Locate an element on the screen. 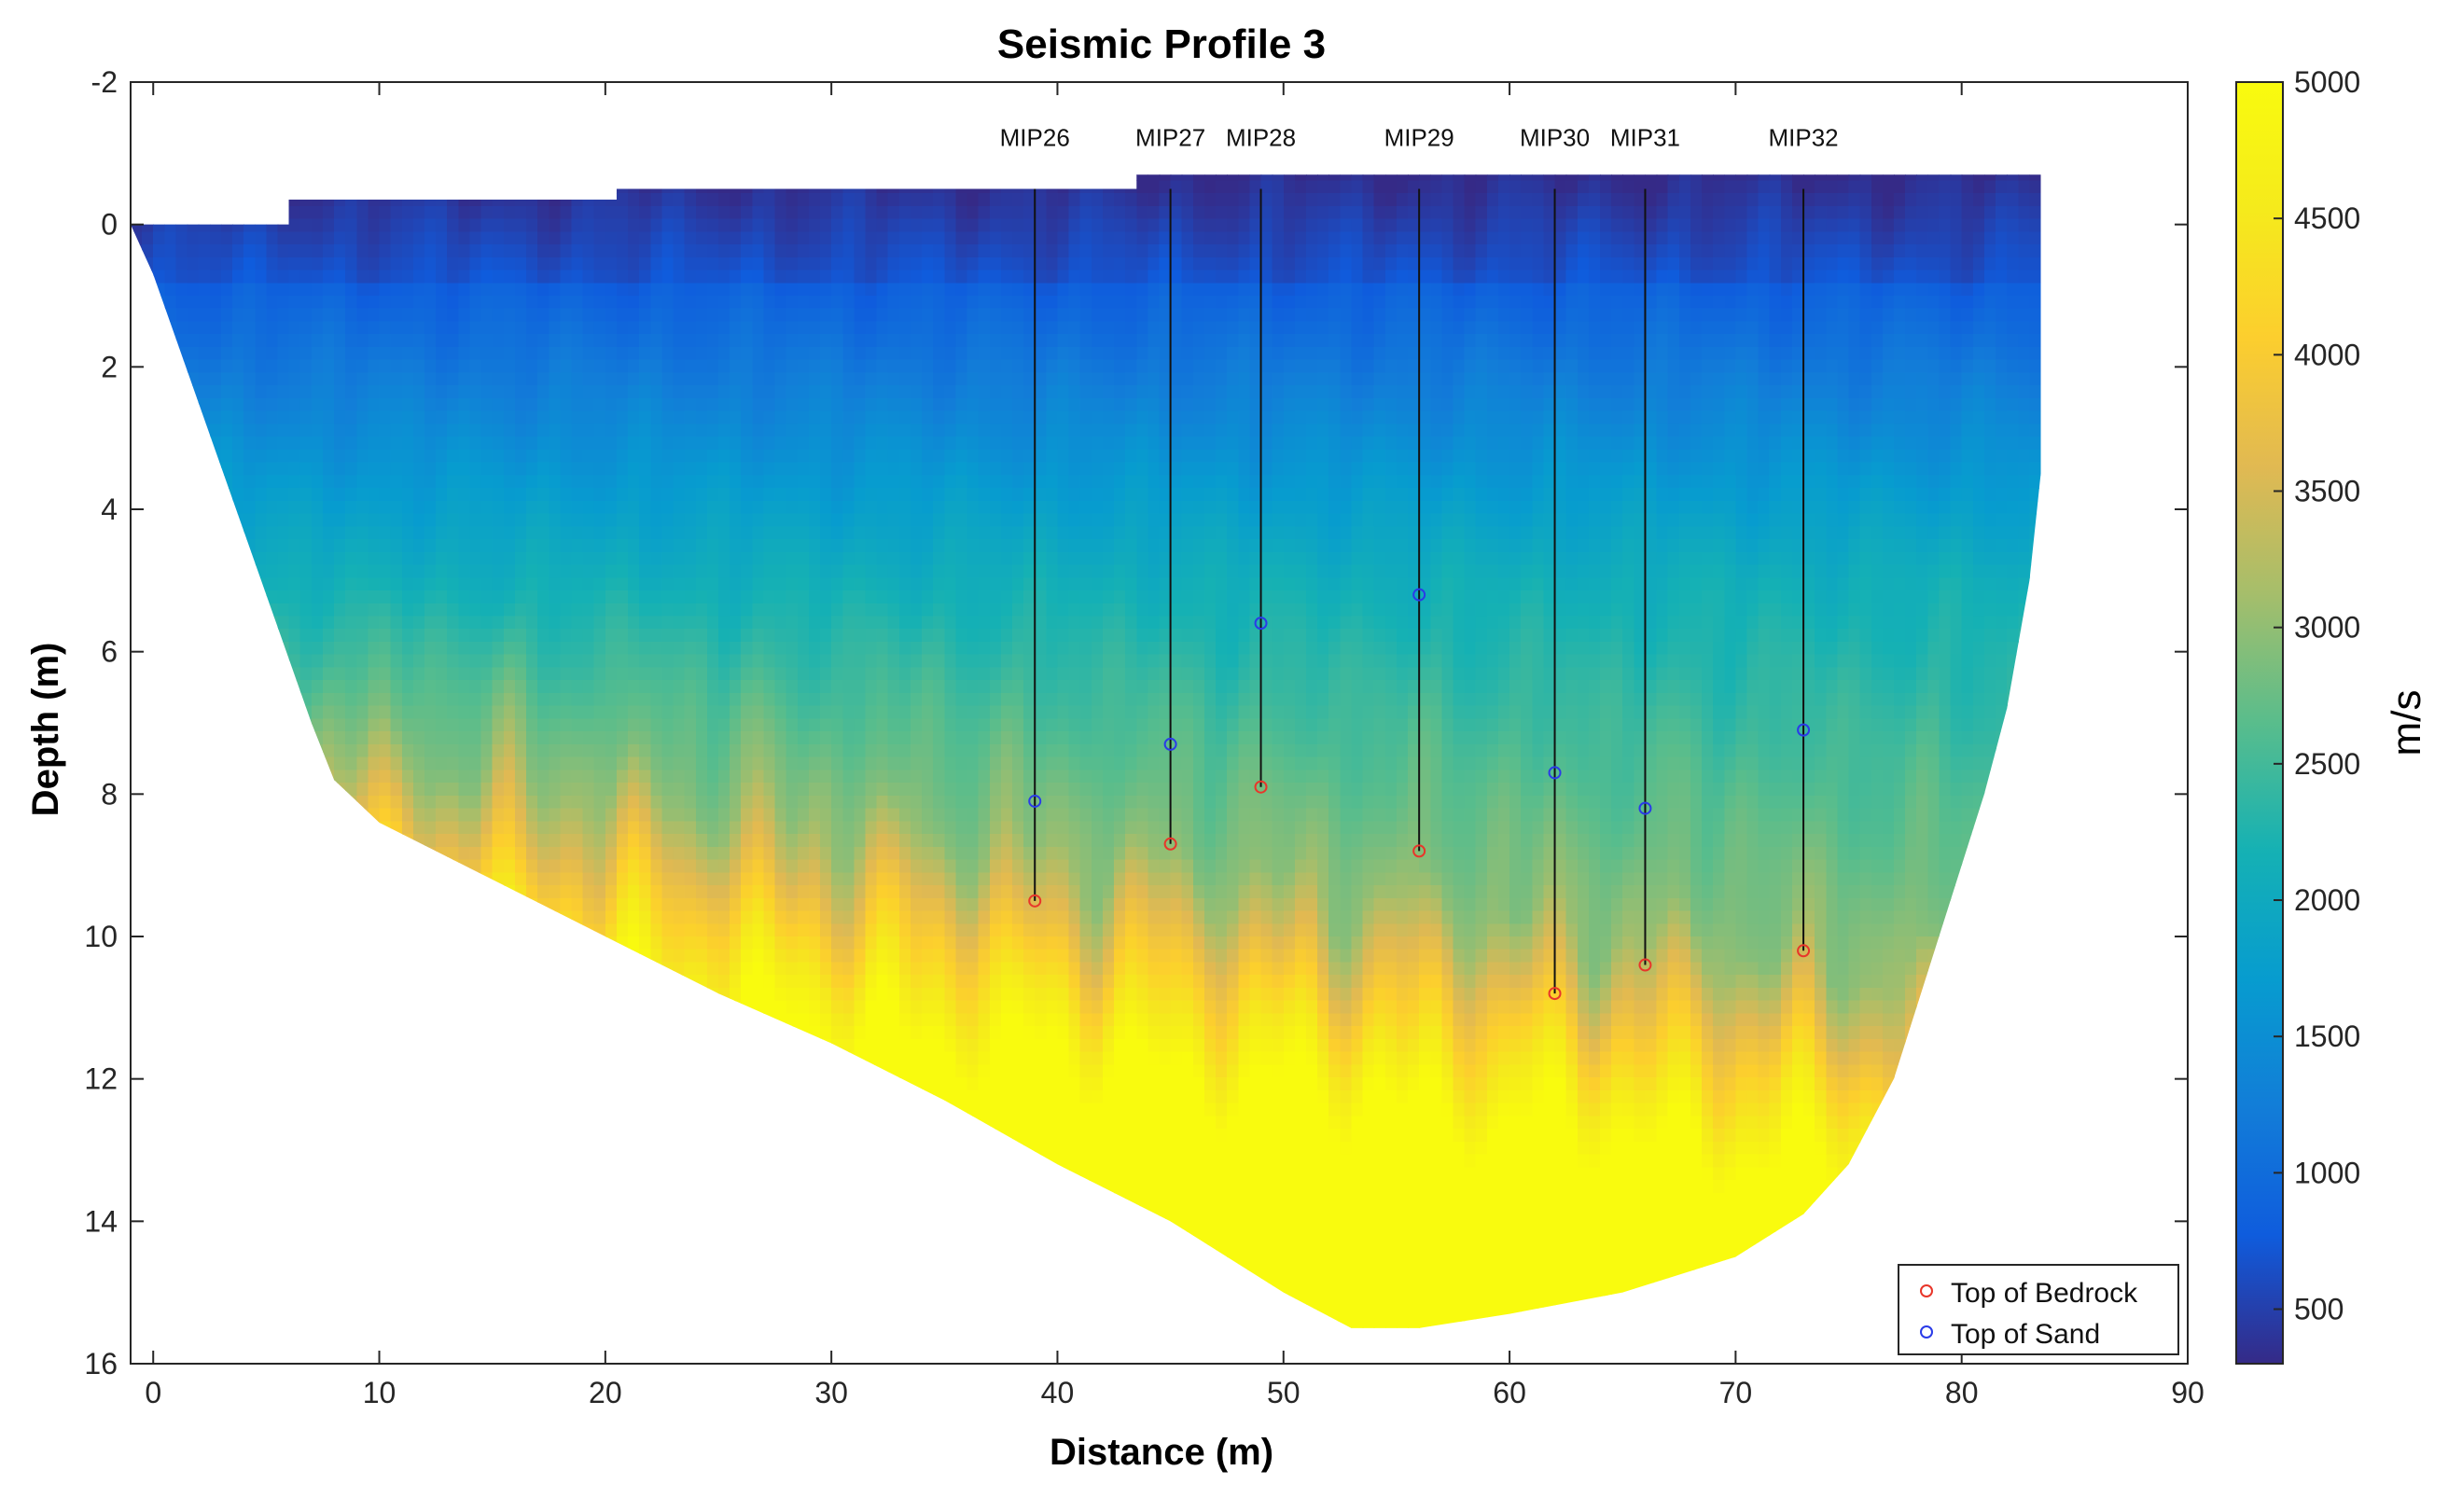  x-tick-label: 10 is located at coordinates (379, 1392).